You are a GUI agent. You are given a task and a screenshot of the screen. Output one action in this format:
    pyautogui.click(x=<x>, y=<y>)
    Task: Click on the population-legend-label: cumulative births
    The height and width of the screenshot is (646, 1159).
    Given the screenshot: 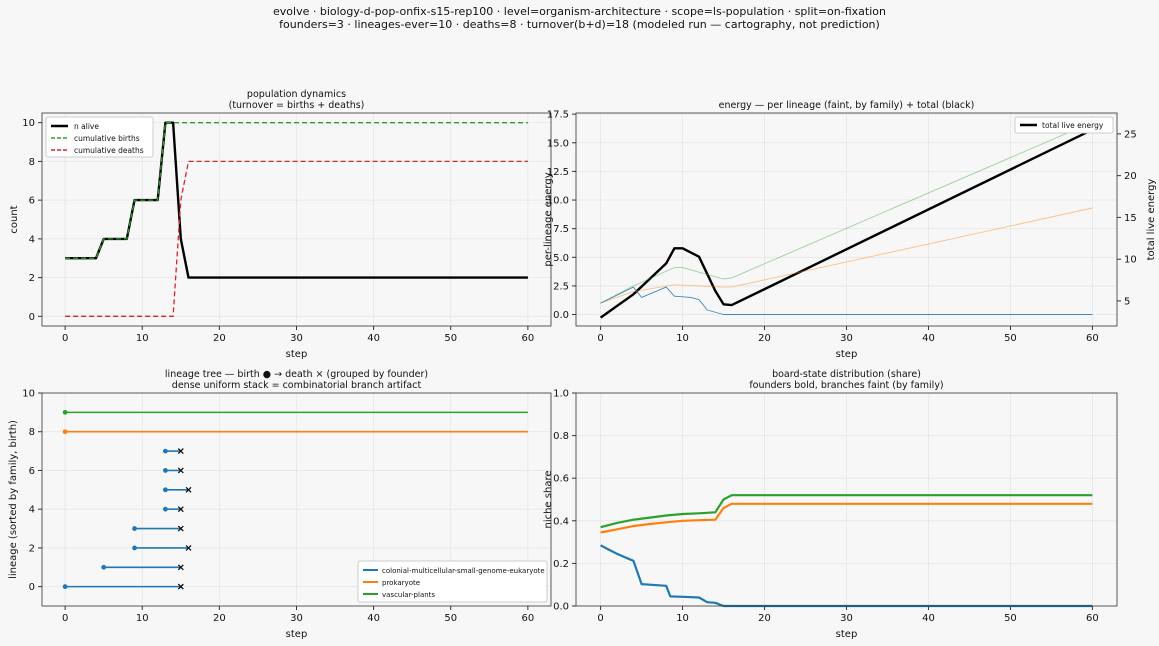 What is the action you would take?
    pyautogui.click(x=107, y=138)
    